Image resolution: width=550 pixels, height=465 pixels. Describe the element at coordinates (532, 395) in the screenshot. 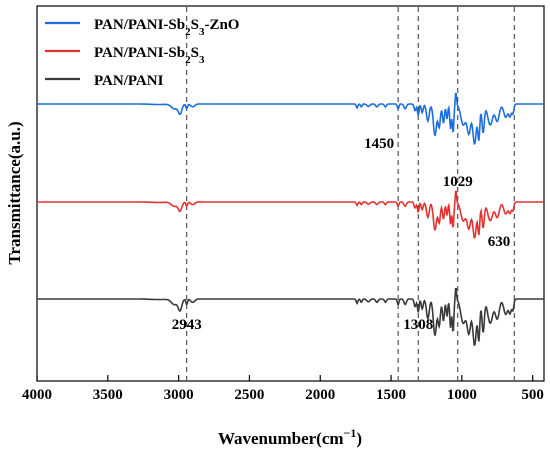

I see `x-tick-label-7: 500` at that location.